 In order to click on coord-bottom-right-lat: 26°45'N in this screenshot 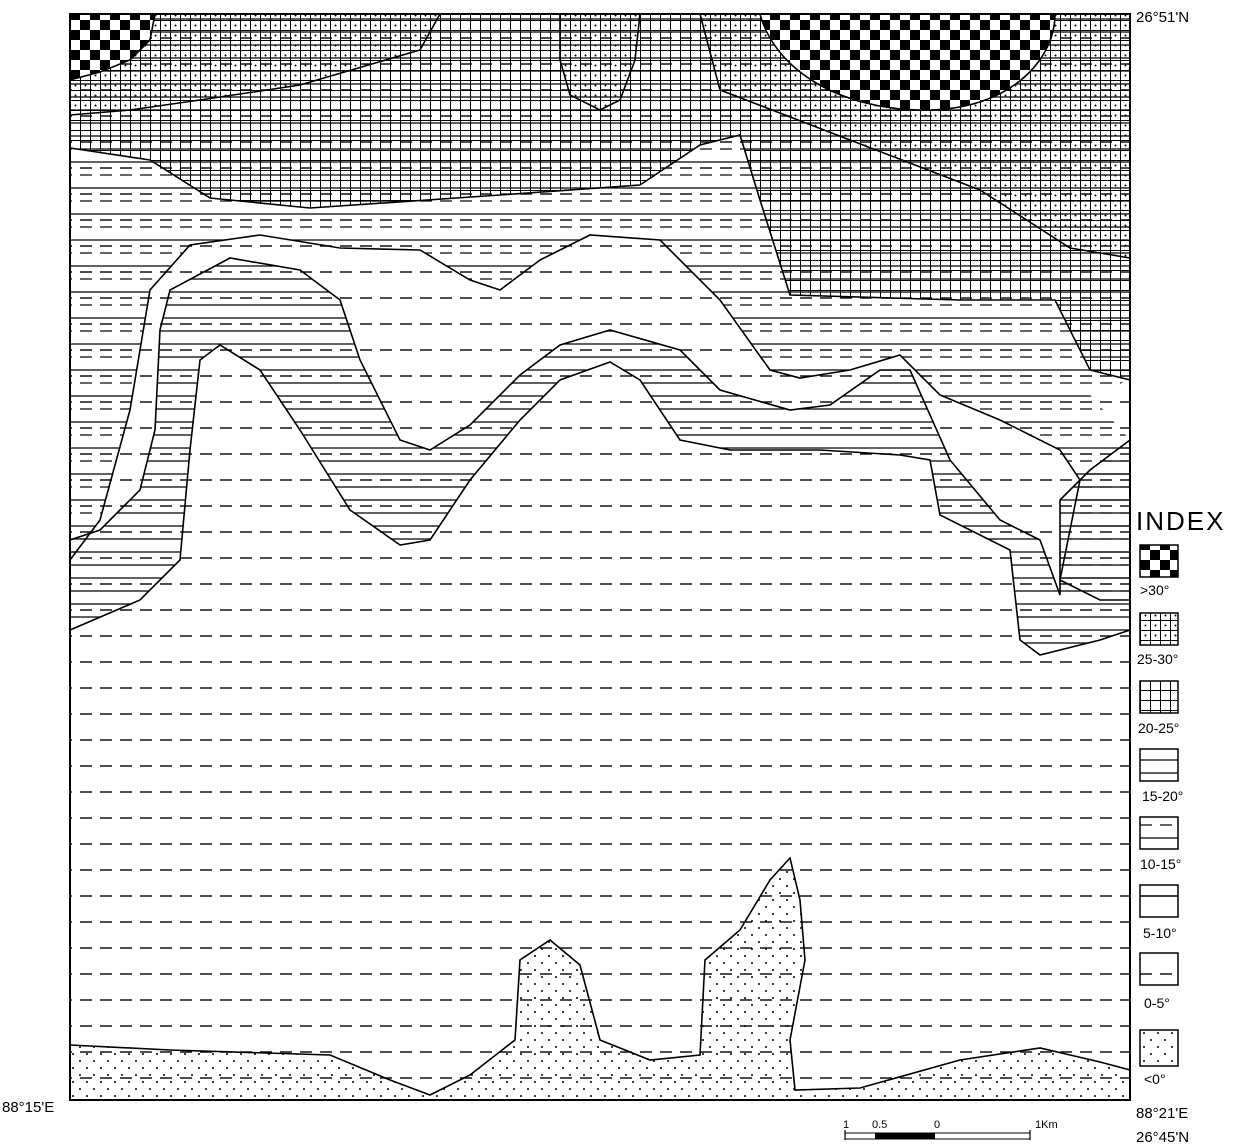, I will do `click(1162, 1137)`.